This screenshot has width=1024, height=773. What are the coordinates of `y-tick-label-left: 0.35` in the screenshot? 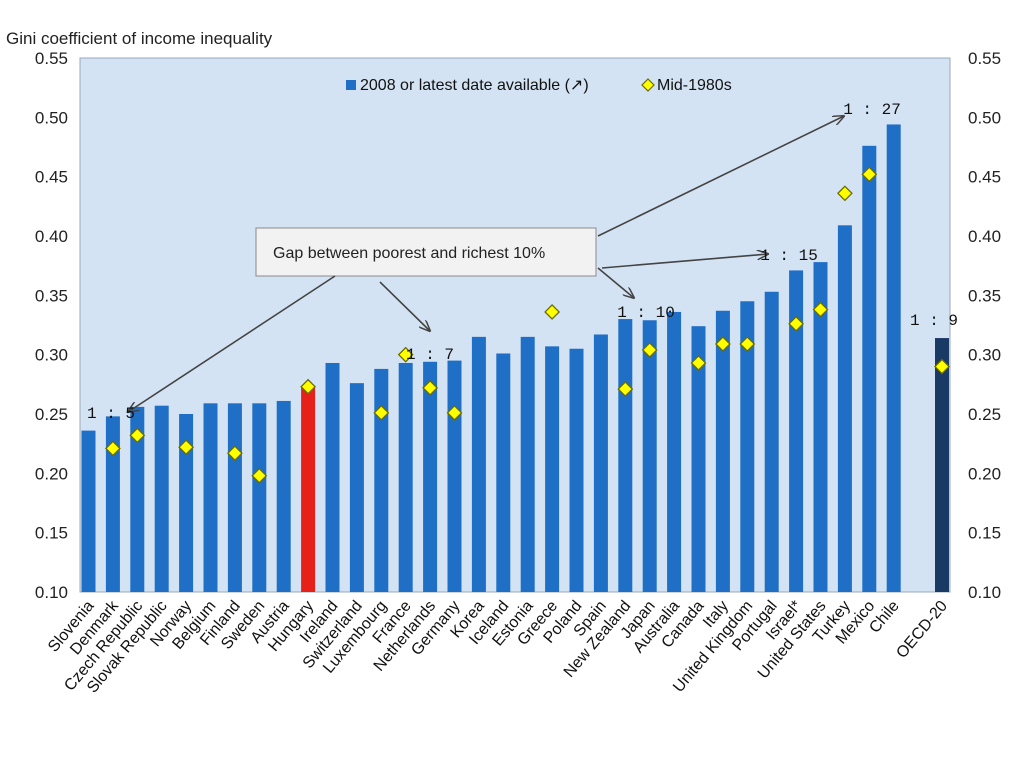 It's located at (51, 295).